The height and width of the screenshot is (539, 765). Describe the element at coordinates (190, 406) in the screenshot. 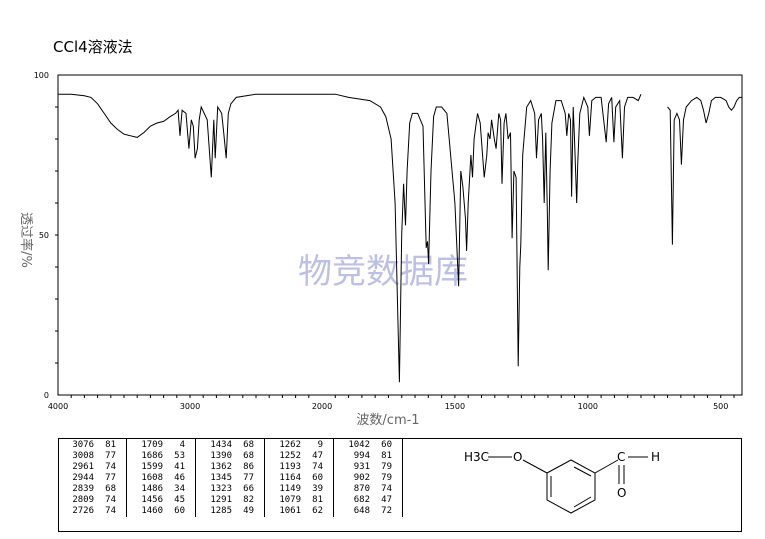

I see `x-tick-label: 3000` at that location.